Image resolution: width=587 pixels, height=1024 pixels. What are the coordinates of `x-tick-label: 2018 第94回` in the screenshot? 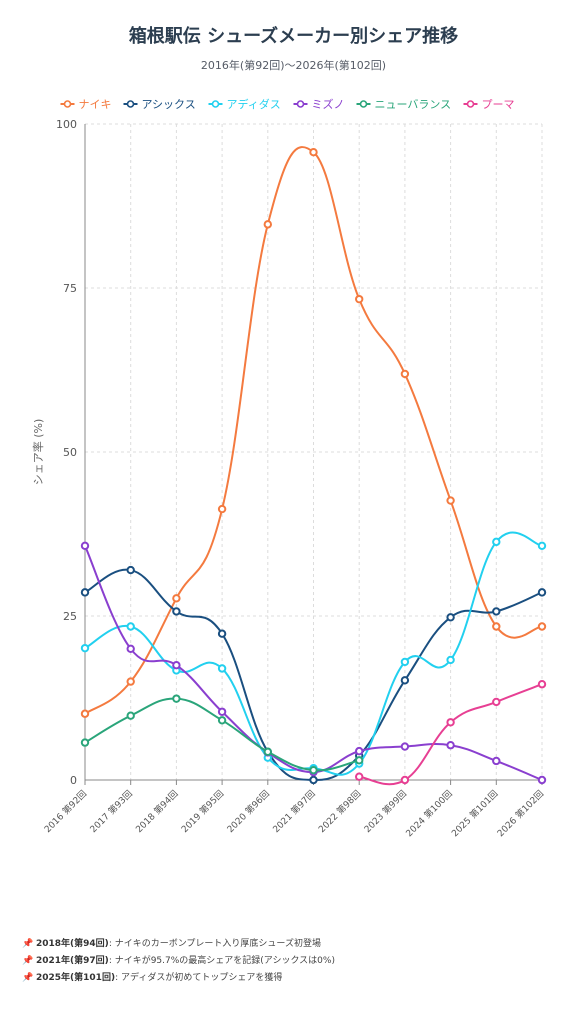 It's located at (157, 812).